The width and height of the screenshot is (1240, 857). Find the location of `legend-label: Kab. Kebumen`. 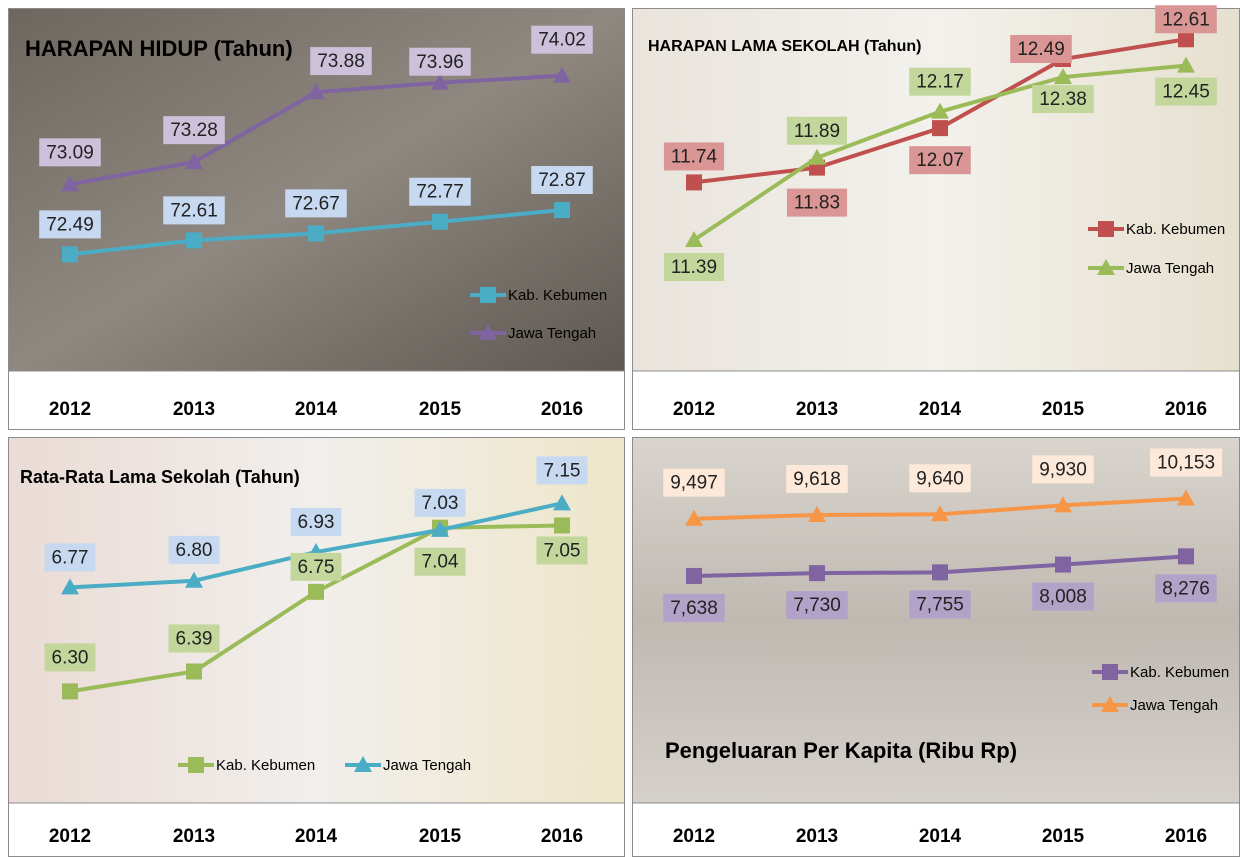

legend-label: Kab. Kebumen is located at coordinates (265, 765).